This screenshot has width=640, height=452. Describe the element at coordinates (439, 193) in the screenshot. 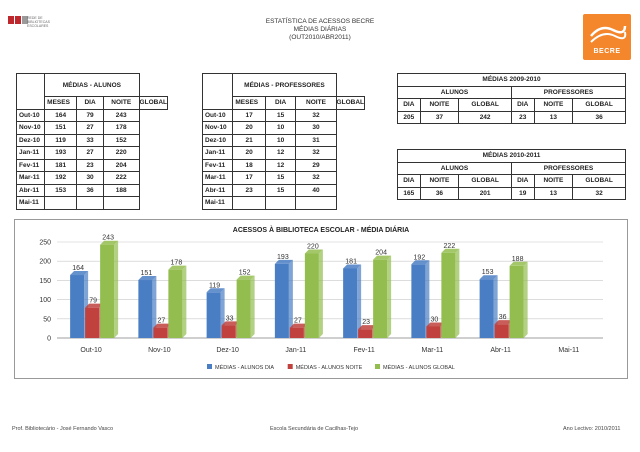

I see `medias-2010-value: 36` at that location.